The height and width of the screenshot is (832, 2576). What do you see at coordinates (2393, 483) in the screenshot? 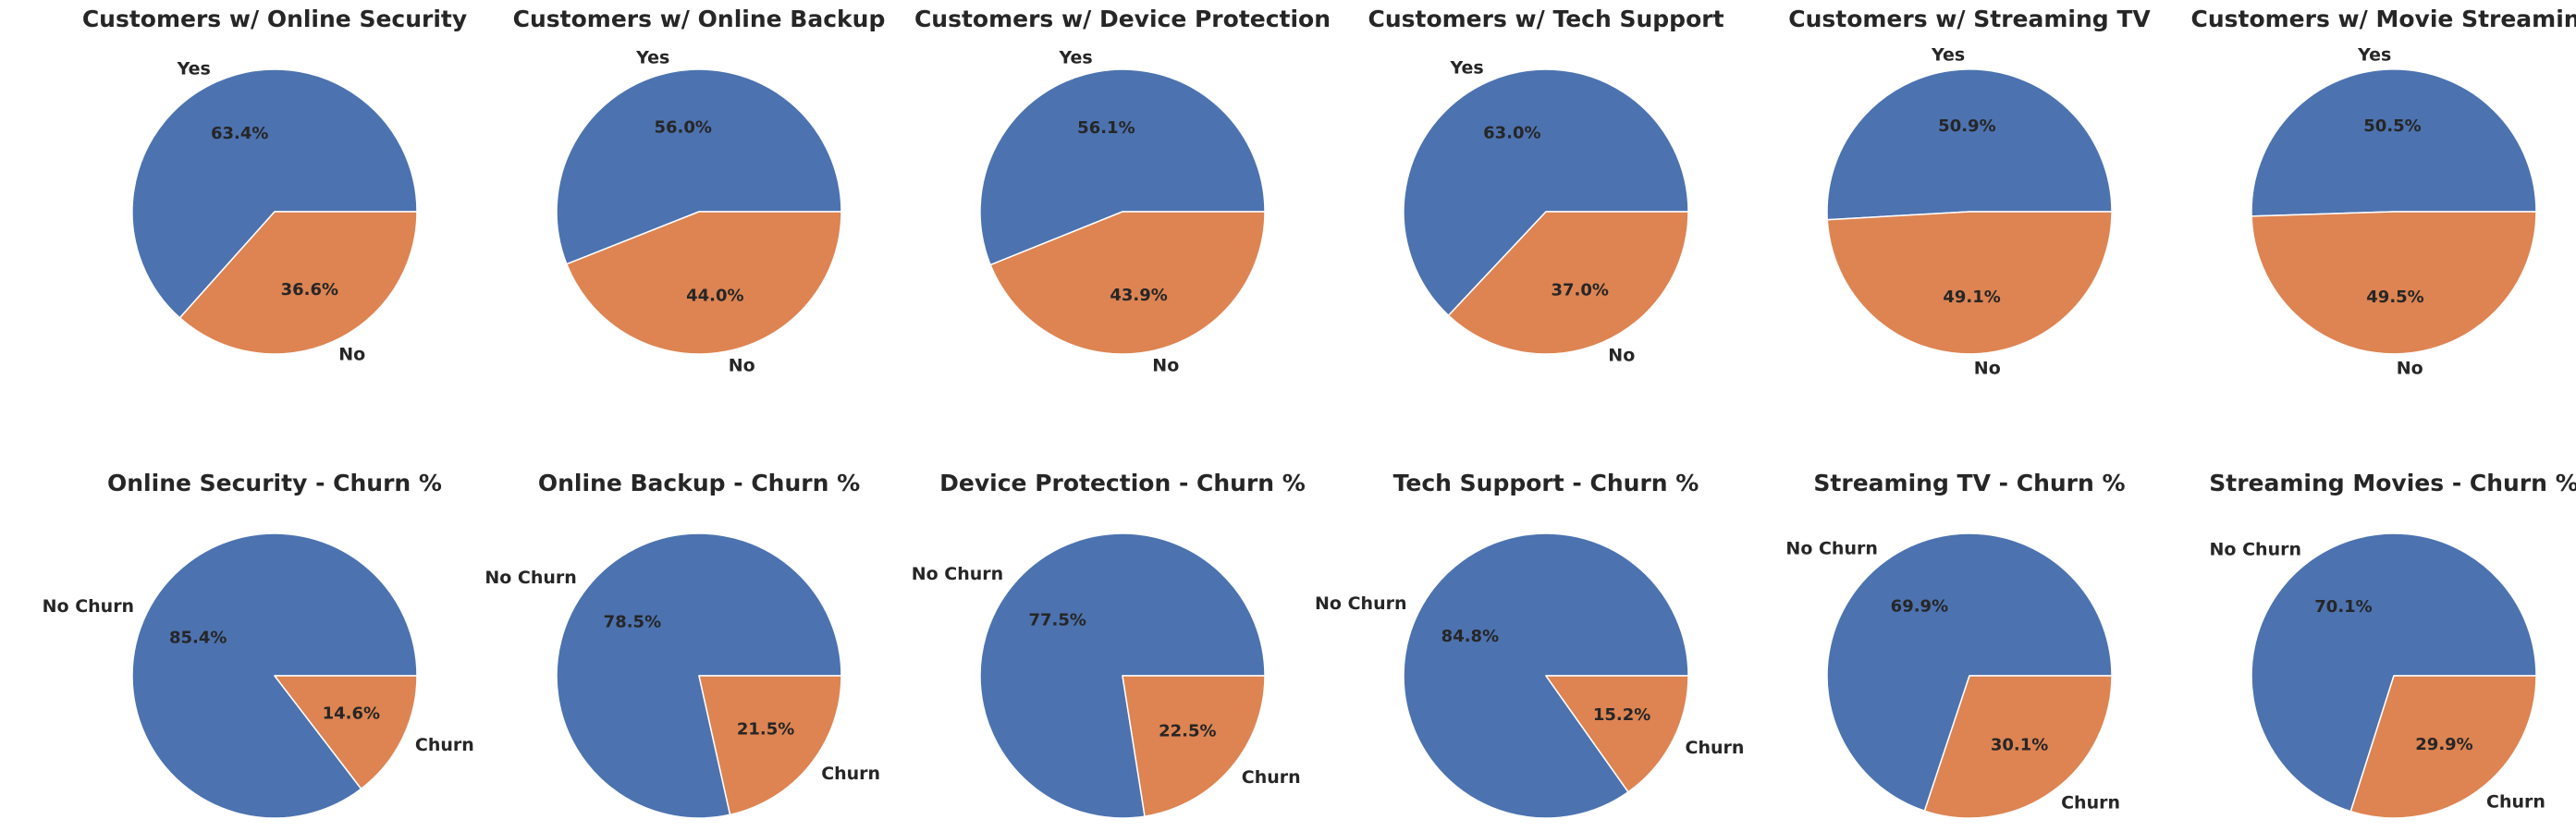
I see `chart-title: Streaming Movies - Churn %` at bounding box center [2393, 483].